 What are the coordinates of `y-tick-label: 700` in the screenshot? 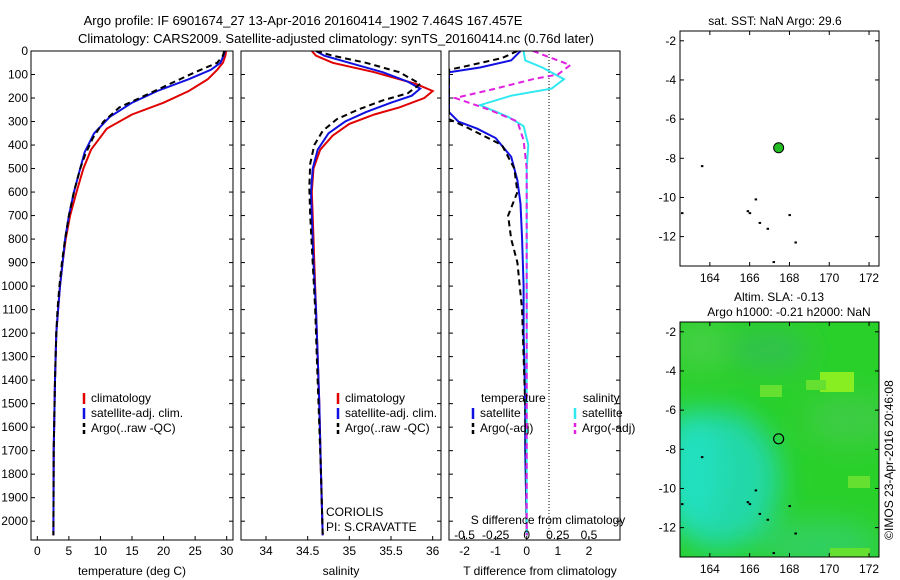 It's located at (18, 216).